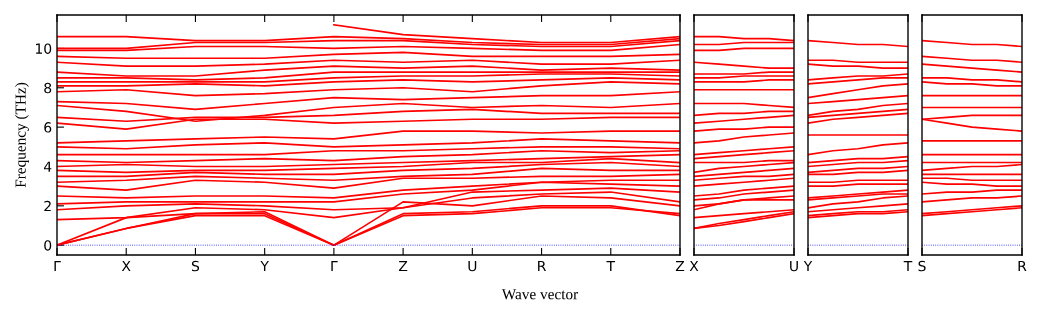 This screenshot has height=310, width=1043. Describe the element at coordinates (48, 245) in the screenshot. I see `y-tick-label: 0` at that location.